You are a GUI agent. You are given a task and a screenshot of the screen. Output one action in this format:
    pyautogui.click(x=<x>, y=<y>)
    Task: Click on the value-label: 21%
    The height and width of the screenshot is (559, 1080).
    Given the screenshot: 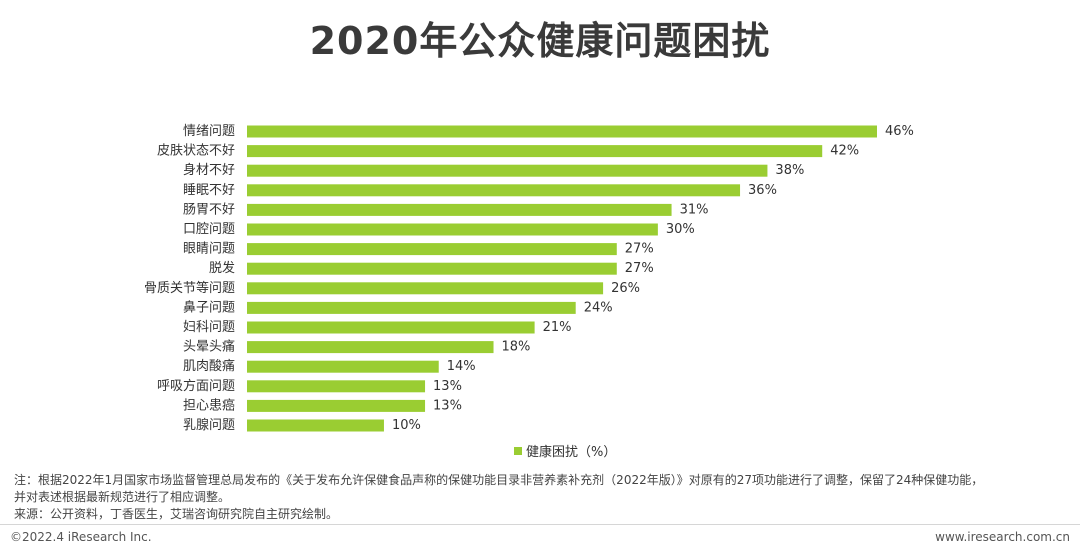 What is the action you would take?
    pyautogui.click(x=557, y=327)
    